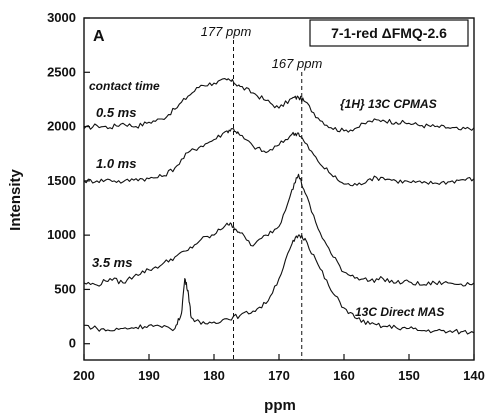 The image size is (488, 416). I want to click on x-tick-label: 200, so click(84, 375).